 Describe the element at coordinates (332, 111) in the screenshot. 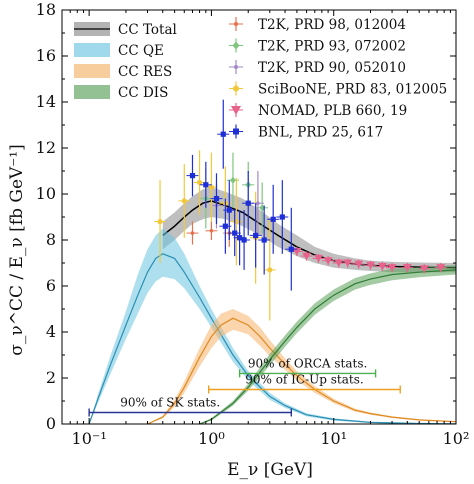

I see `legend-series-label-4: NOMAD, PLB 660, 19` at that location.